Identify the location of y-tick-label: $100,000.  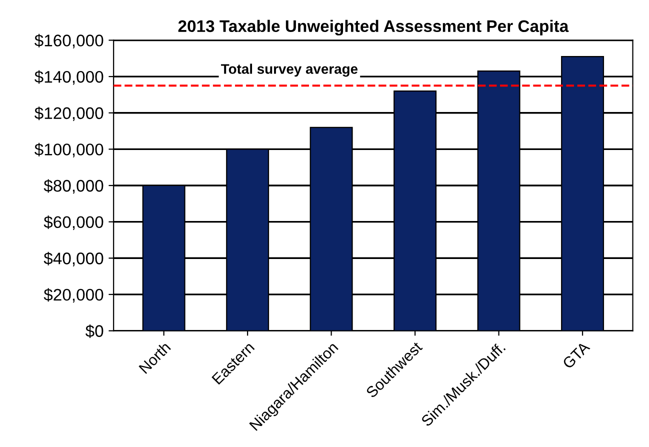
(69, 150).